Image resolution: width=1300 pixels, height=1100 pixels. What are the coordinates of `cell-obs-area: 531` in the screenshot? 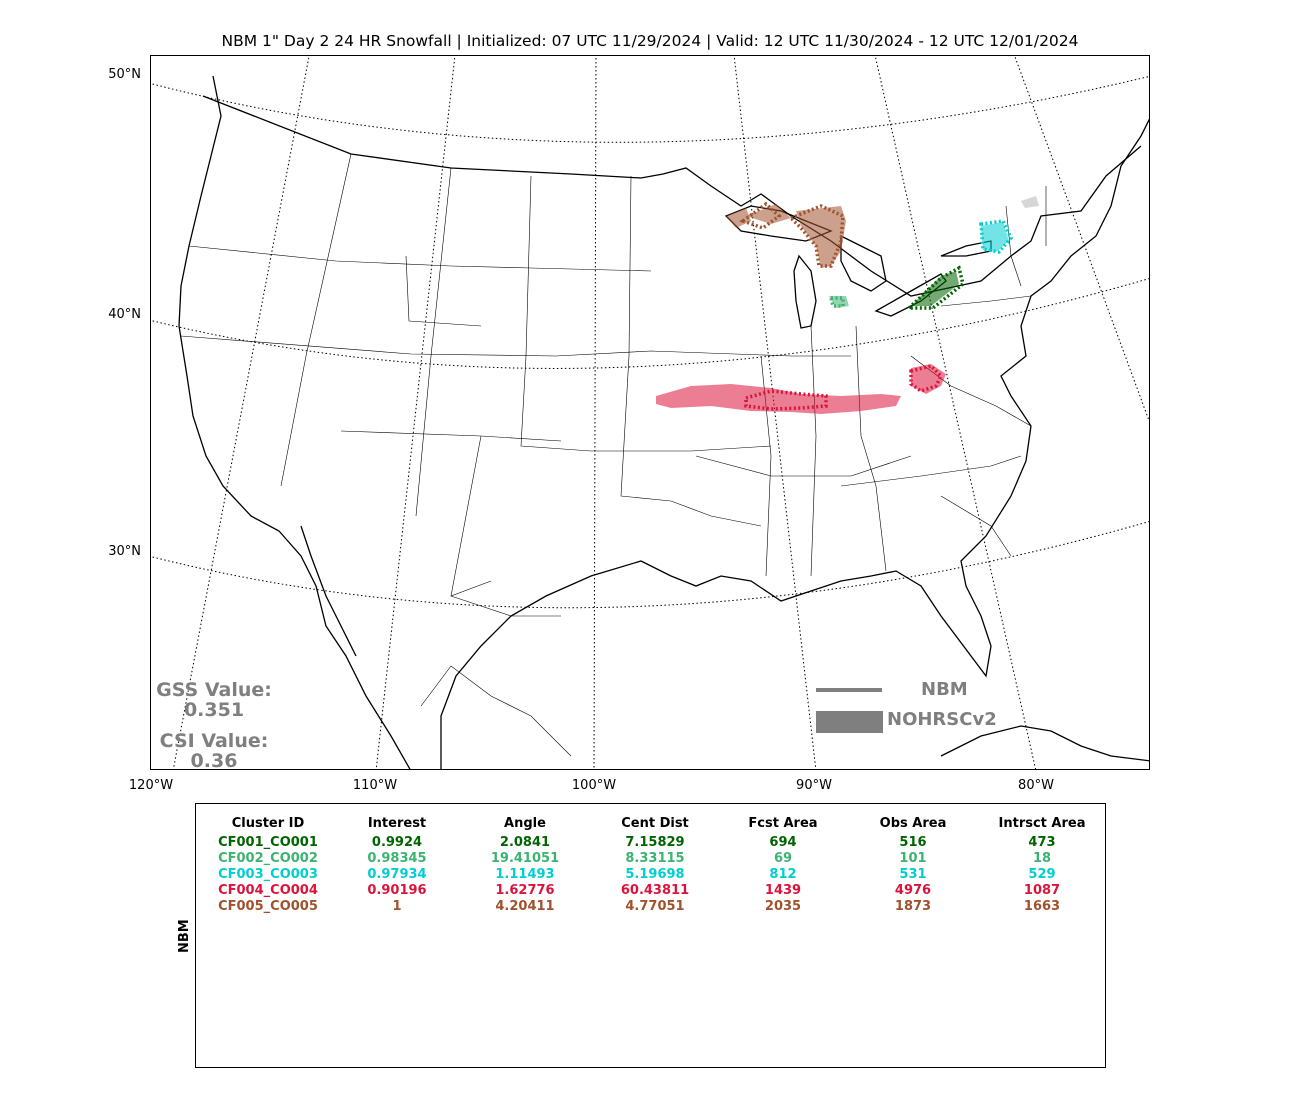 It's located at (913, 874).